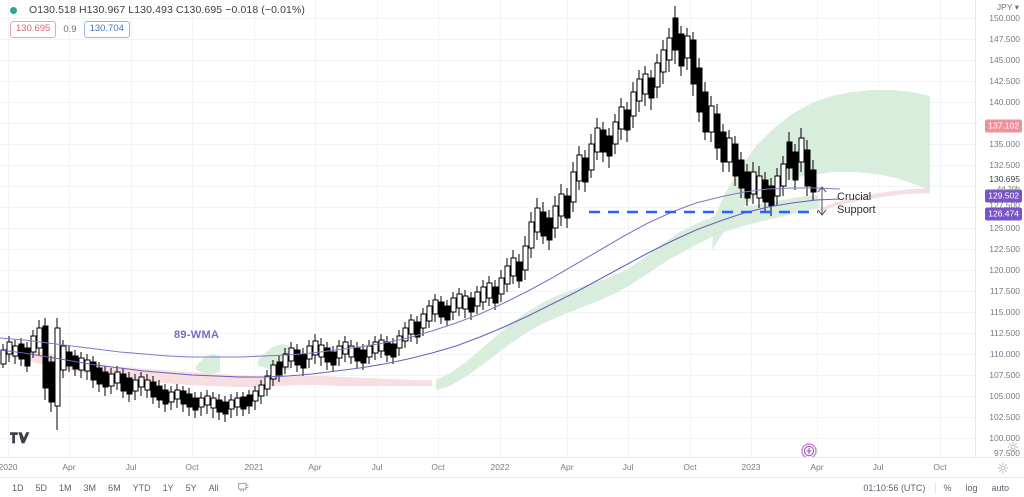  What do you see at coordinates (13, 10) in the screenshot?
I see `series-status-dot` at bounding box center [13, 10].